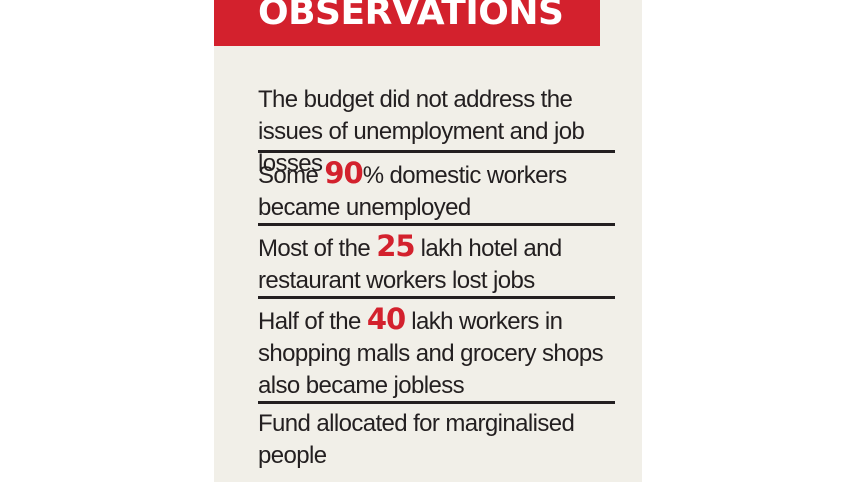 The image size is (857, 482). Describe the element at coordinates (343, 173) in the screenshot. I see `highlight-number: 90` at that location.